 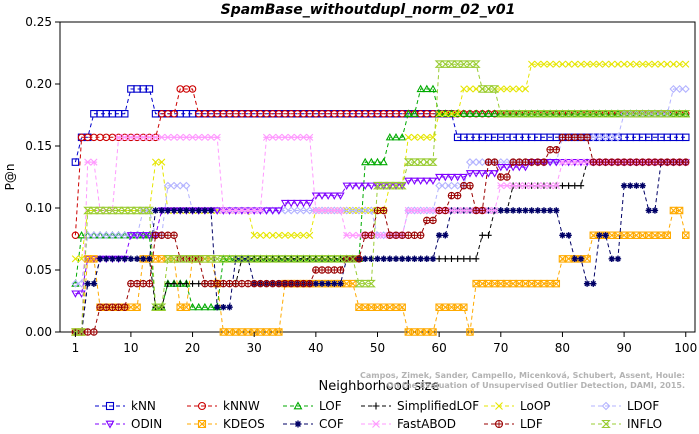 What do you see at coordinates (192, 348) in the screenshot?
I see `x-tick-label: 20` at bounding box center [192, 348].